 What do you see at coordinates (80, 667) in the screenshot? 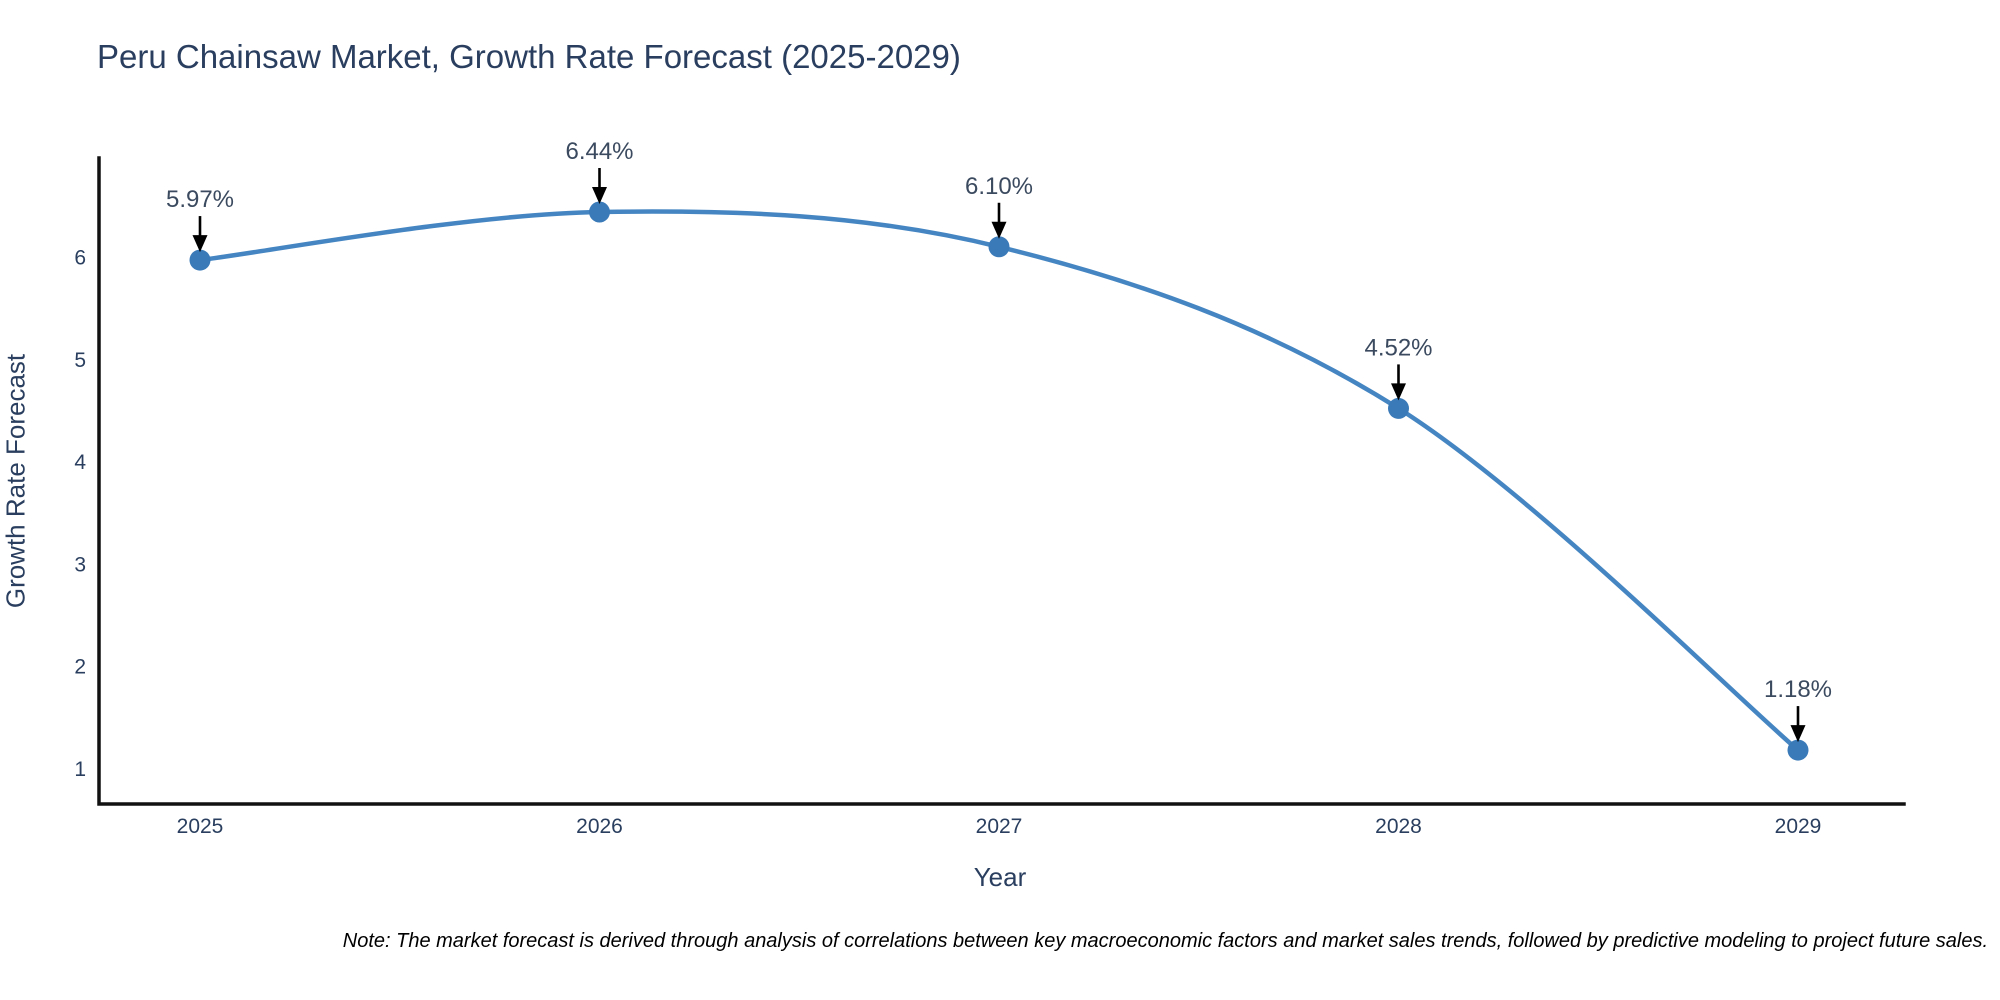
I see `y-tick-label: 2` at bounding box center [80, 667].